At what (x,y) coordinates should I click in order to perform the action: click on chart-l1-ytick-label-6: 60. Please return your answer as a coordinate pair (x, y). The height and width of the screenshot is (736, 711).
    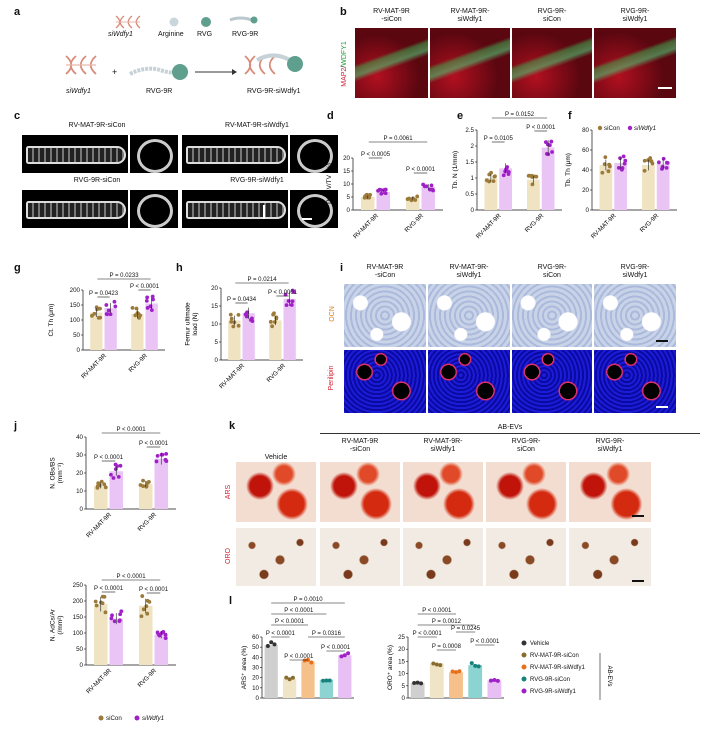
    Looking at the image, I should click on (255, 637).